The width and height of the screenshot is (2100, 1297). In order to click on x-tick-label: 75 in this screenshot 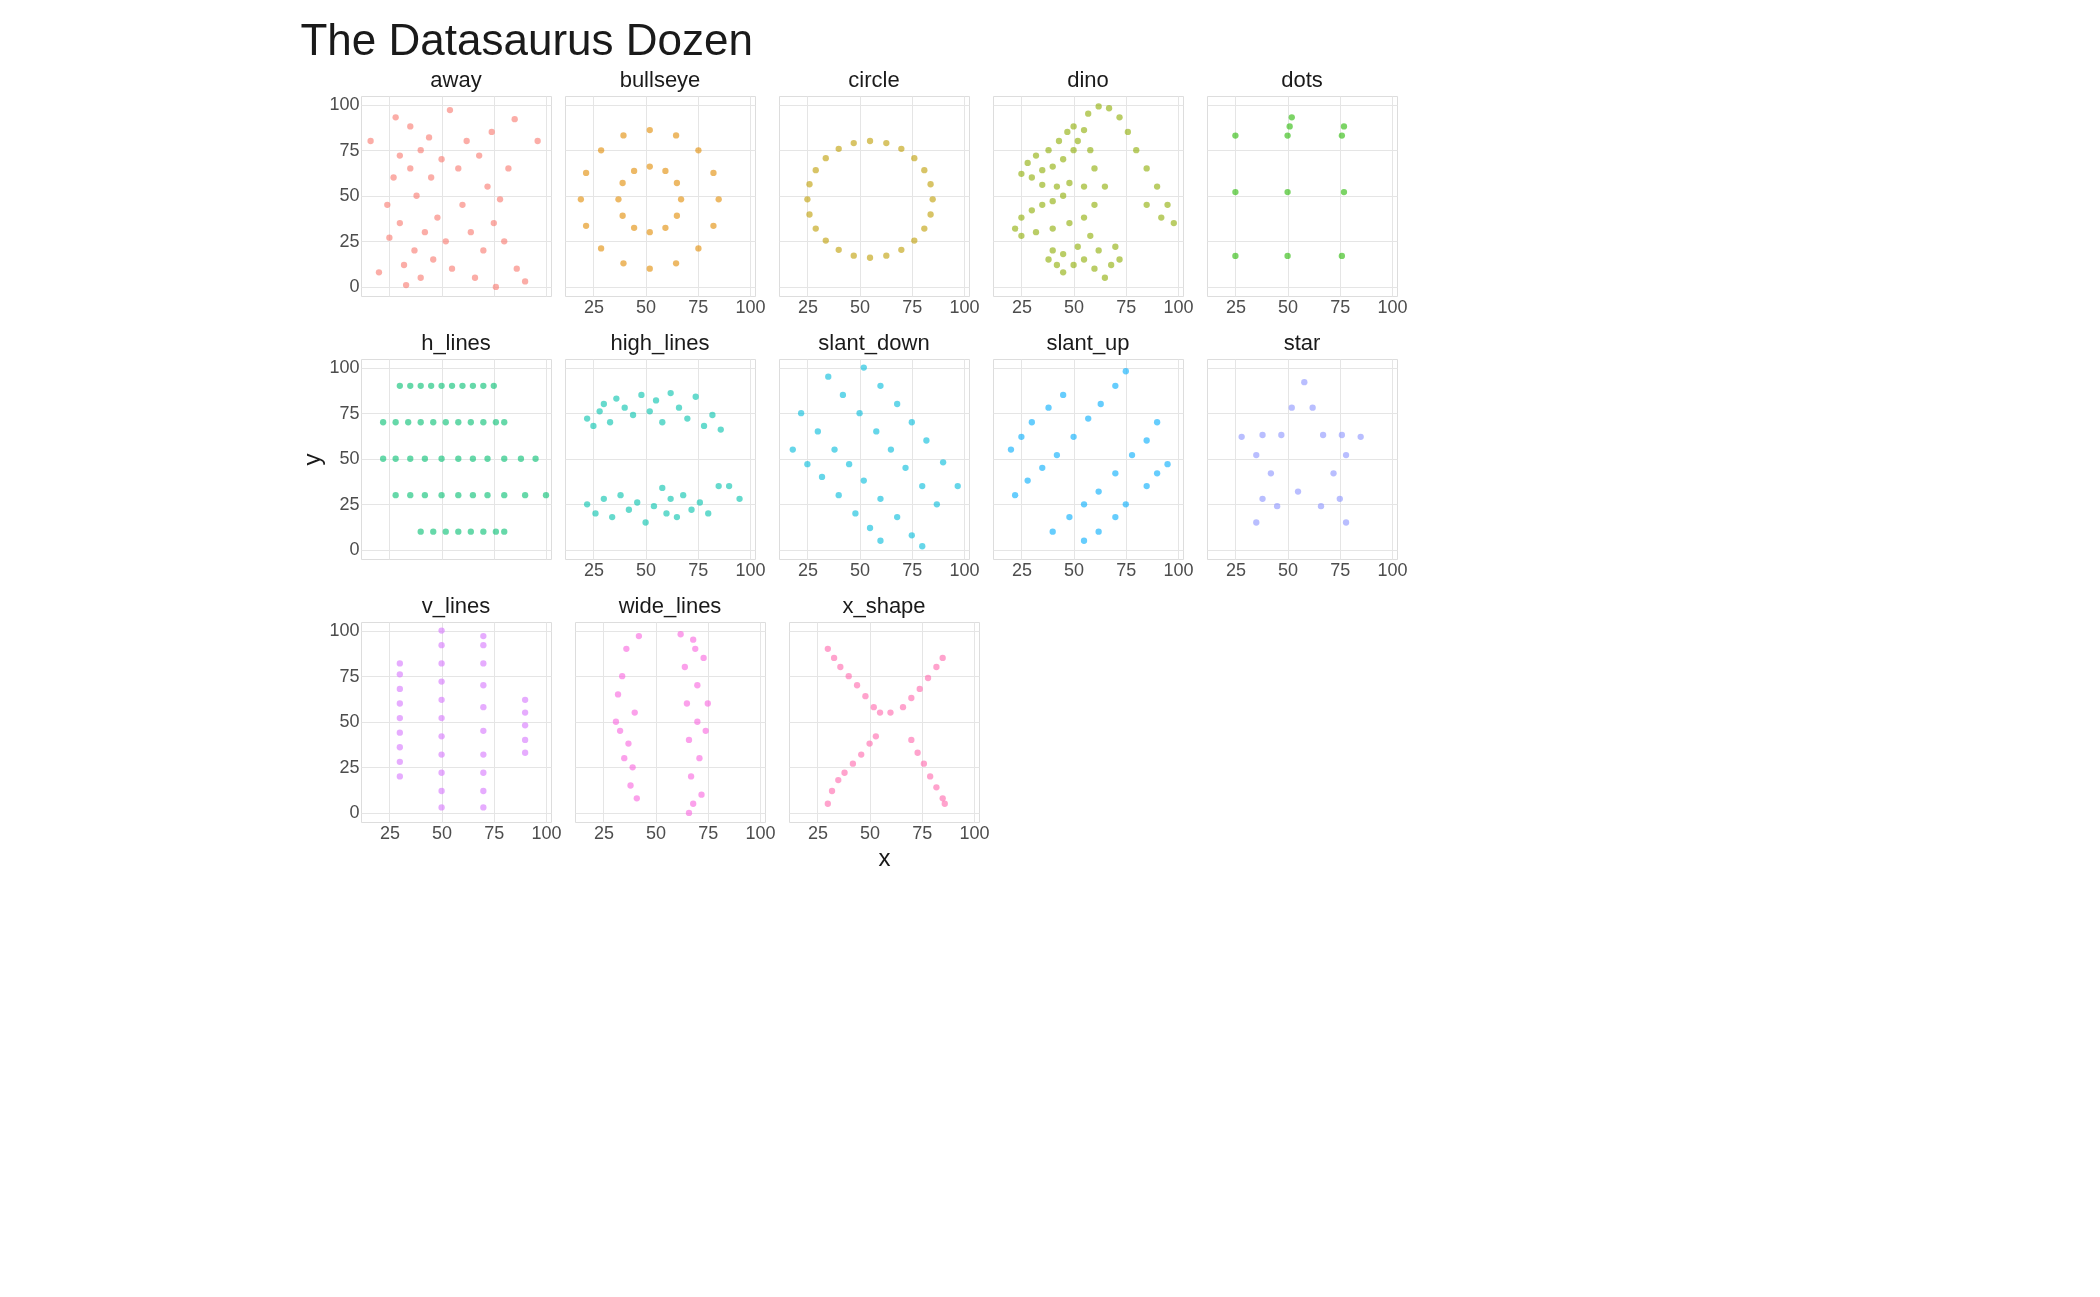, I will do `click(922, 832)`.